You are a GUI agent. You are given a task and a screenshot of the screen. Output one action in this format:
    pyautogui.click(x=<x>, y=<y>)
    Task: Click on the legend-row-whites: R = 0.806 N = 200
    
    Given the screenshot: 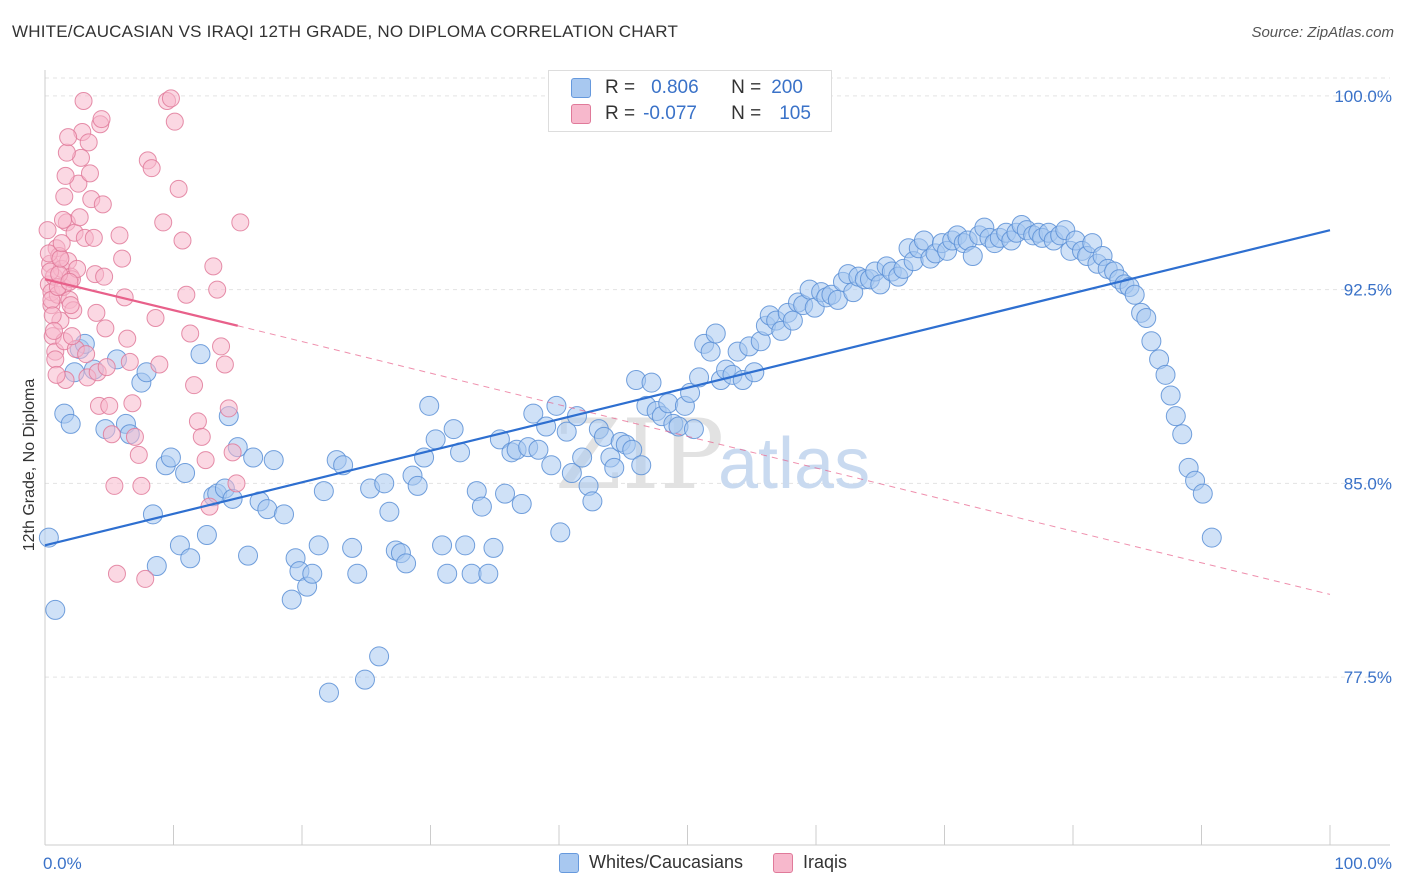 What is the action you would take?
    pyautogui.click(x=687, y=88)
    